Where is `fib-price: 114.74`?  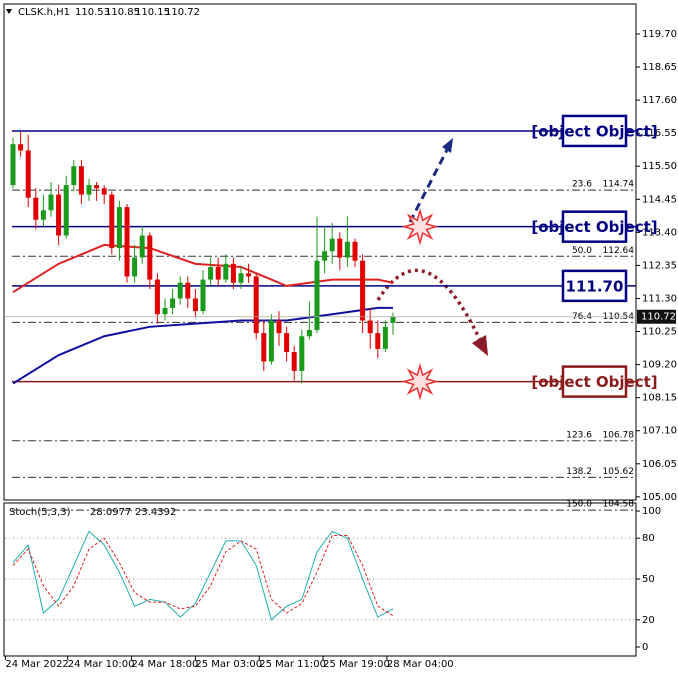
fib-price: 114.74 is located at coordinates (619, 185).